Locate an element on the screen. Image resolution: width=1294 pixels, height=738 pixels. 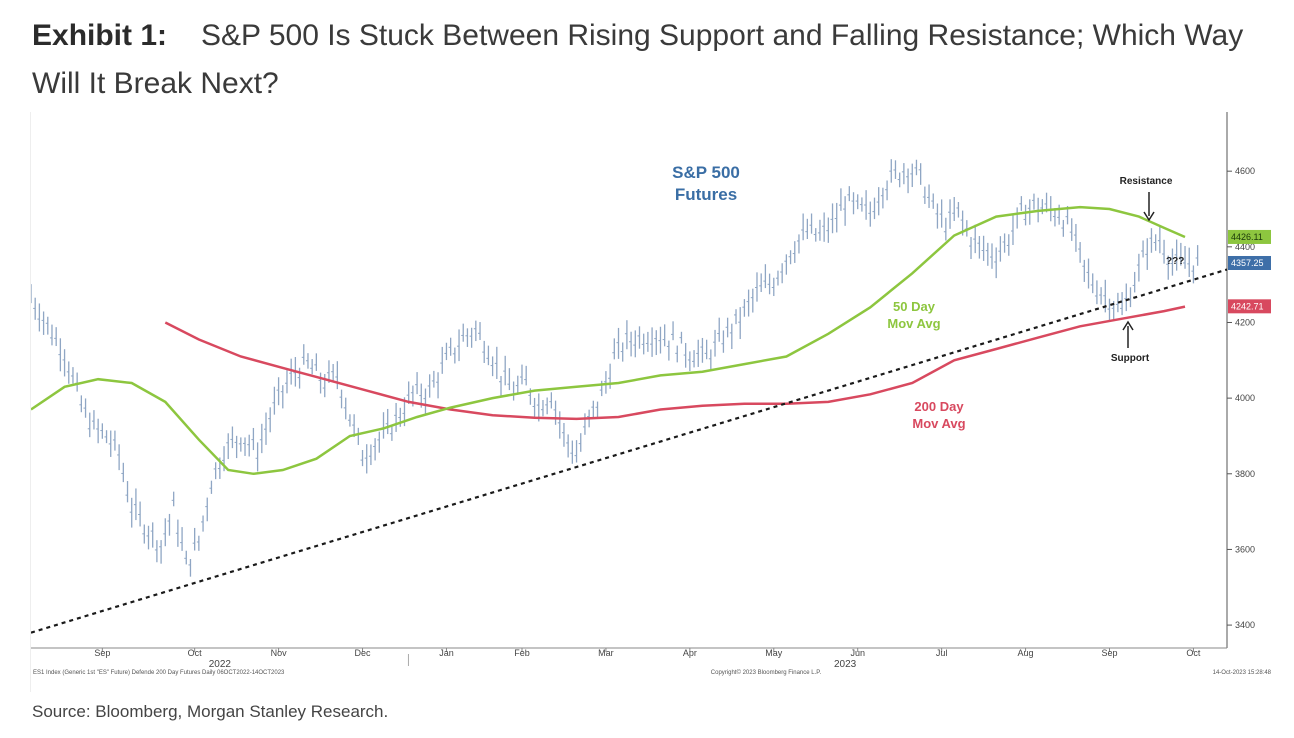
x-tick-label: Apr is located at coordinates (690, 653).